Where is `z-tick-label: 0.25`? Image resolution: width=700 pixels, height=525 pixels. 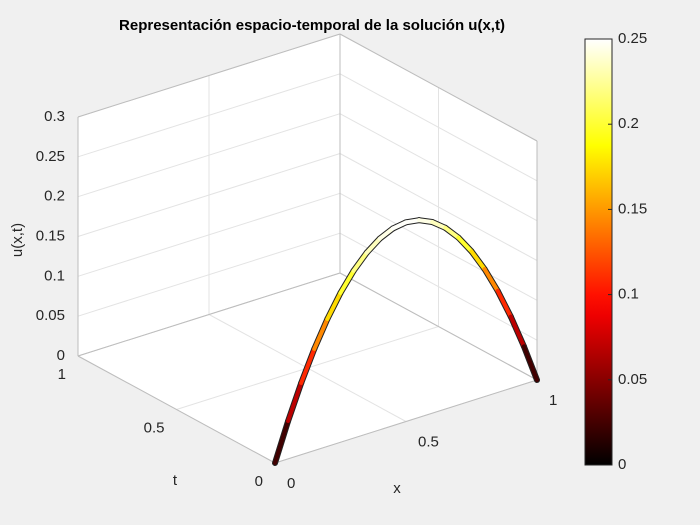 z-tick-label: 0.25 is located at coordinates (50, 156).